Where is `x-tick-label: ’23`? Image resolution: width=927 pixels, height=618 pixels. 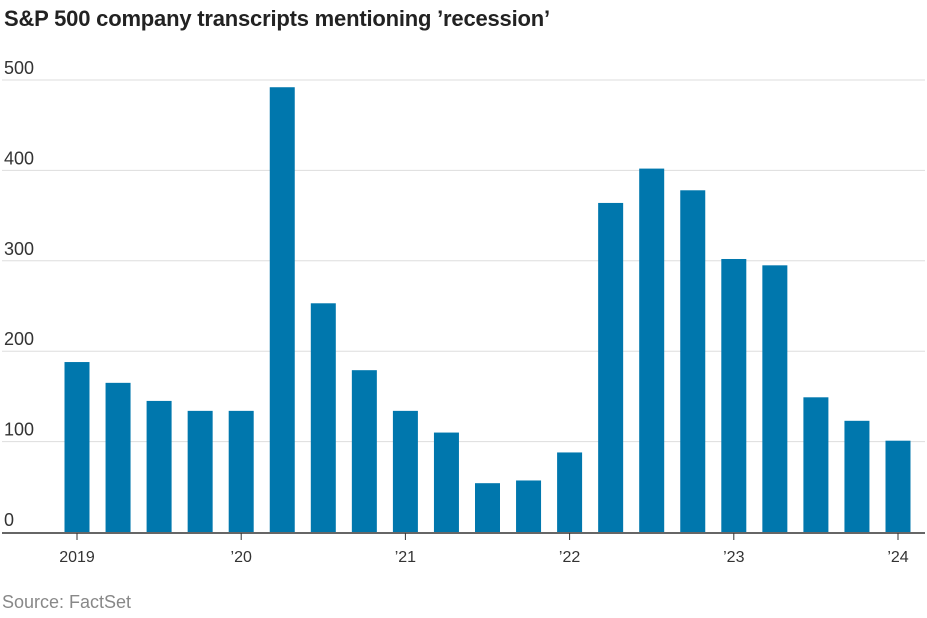
x-tick-label: ’23 is located at coordinates (733, 557).